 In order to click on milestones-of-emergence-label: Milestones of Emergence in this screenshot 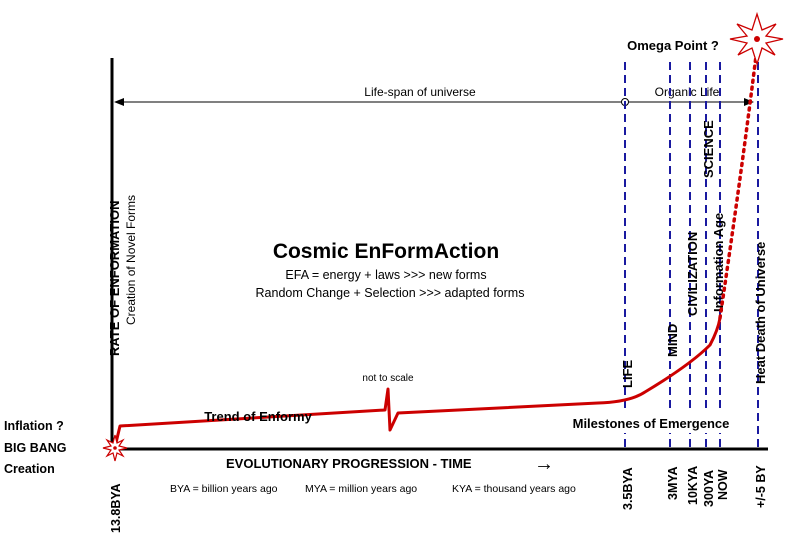, I will do `click(651, 423)`.